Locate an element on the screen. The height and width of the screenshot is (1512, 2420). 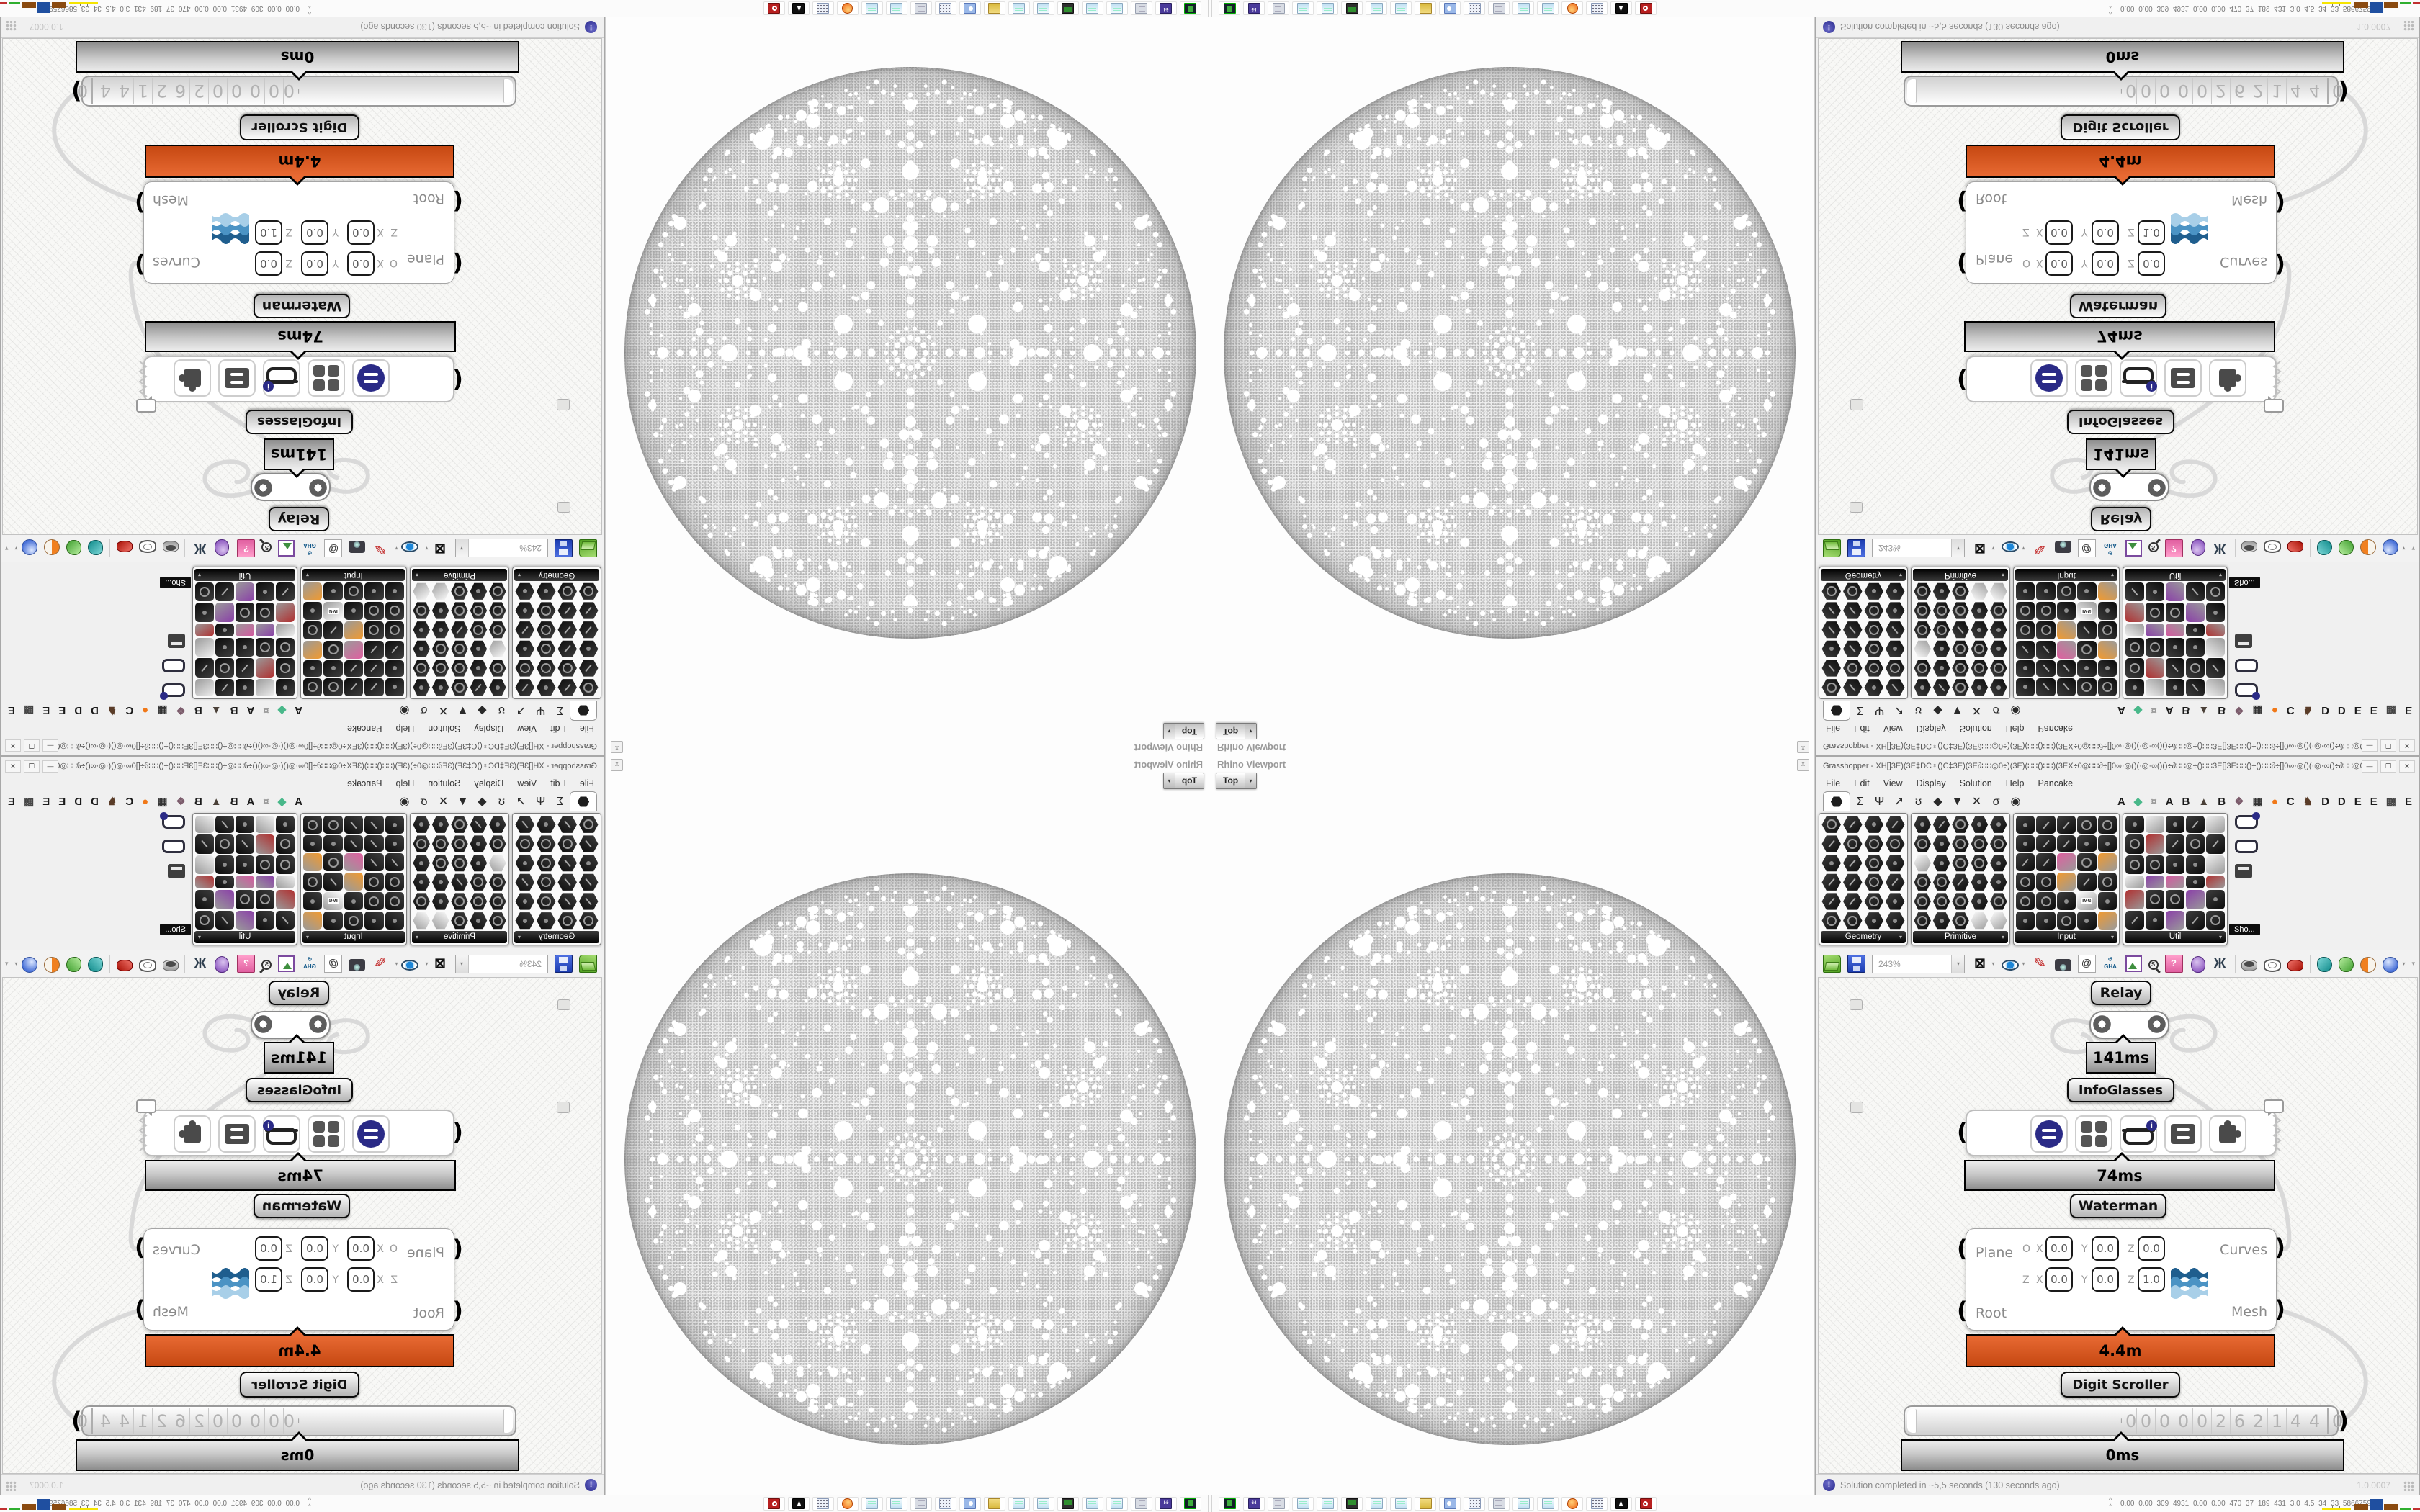
mesh-output-nub-icon: ) is located at coordinates (140, 1309).